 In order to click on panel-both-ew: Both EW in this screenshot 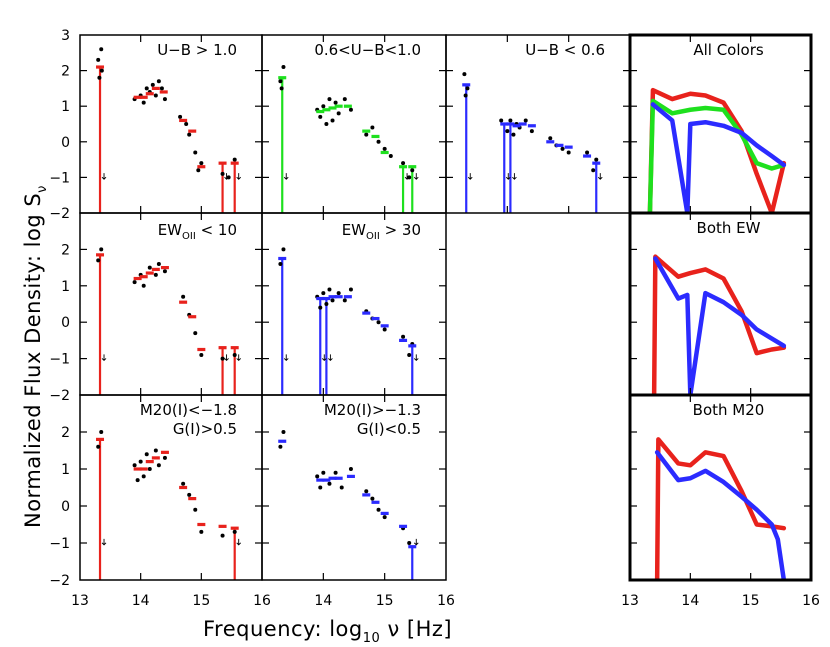, I will do `click(720, 304)`.